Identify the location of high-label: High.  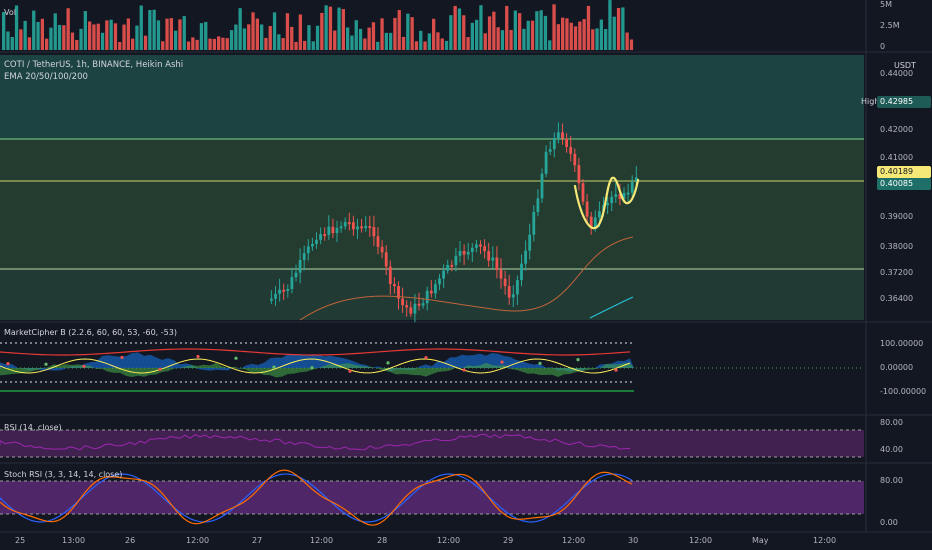
(870, 101).